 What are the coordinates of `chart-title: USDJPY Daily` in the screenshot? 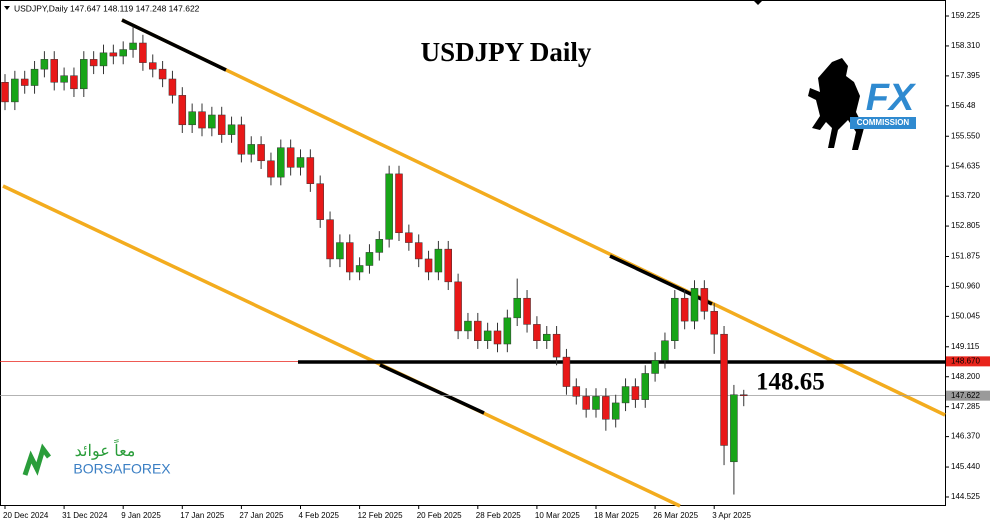 It's located at (506, 52).